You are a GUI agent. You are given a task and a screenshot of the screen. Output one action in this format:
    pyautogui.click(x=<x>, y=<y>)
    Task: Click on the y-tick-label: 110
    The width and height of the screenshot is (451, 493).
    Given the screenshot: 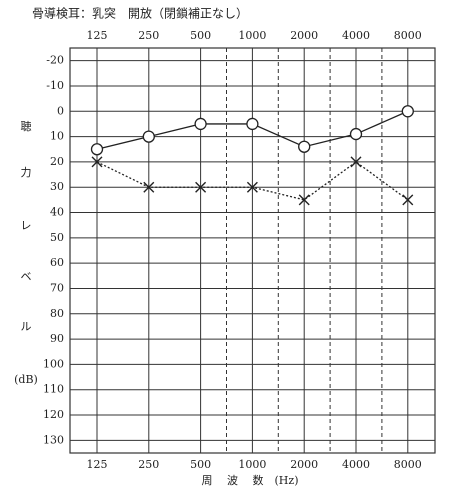 What is the action you would take?
    pyautogui.click(x=53, y=389)
    